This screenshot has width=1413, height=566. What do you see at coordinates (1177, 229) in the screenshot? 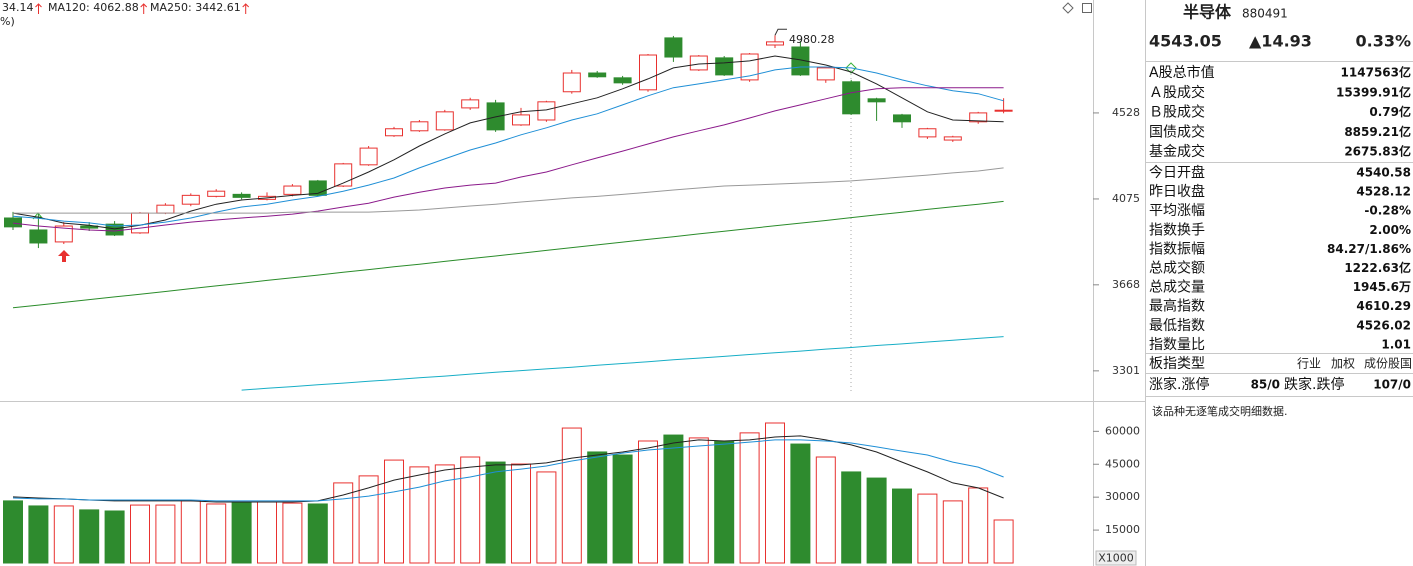
I see `row-label: 指数换手` at bounding box center [1177, 229].